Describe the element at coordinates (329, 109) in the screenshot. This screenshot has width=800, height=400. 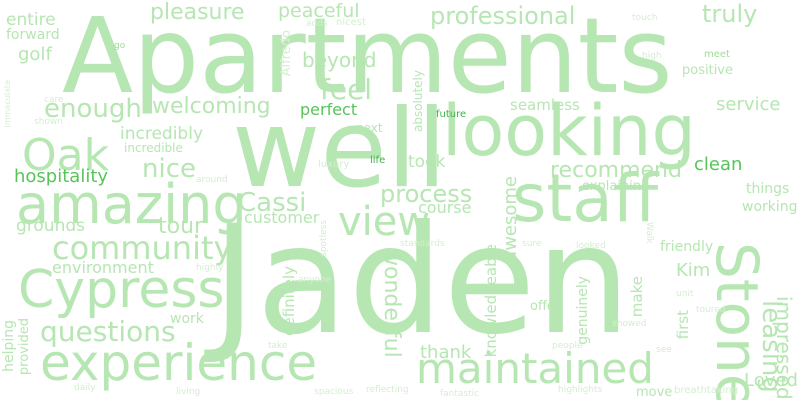
I see `word-perfect: perfect` at that location.